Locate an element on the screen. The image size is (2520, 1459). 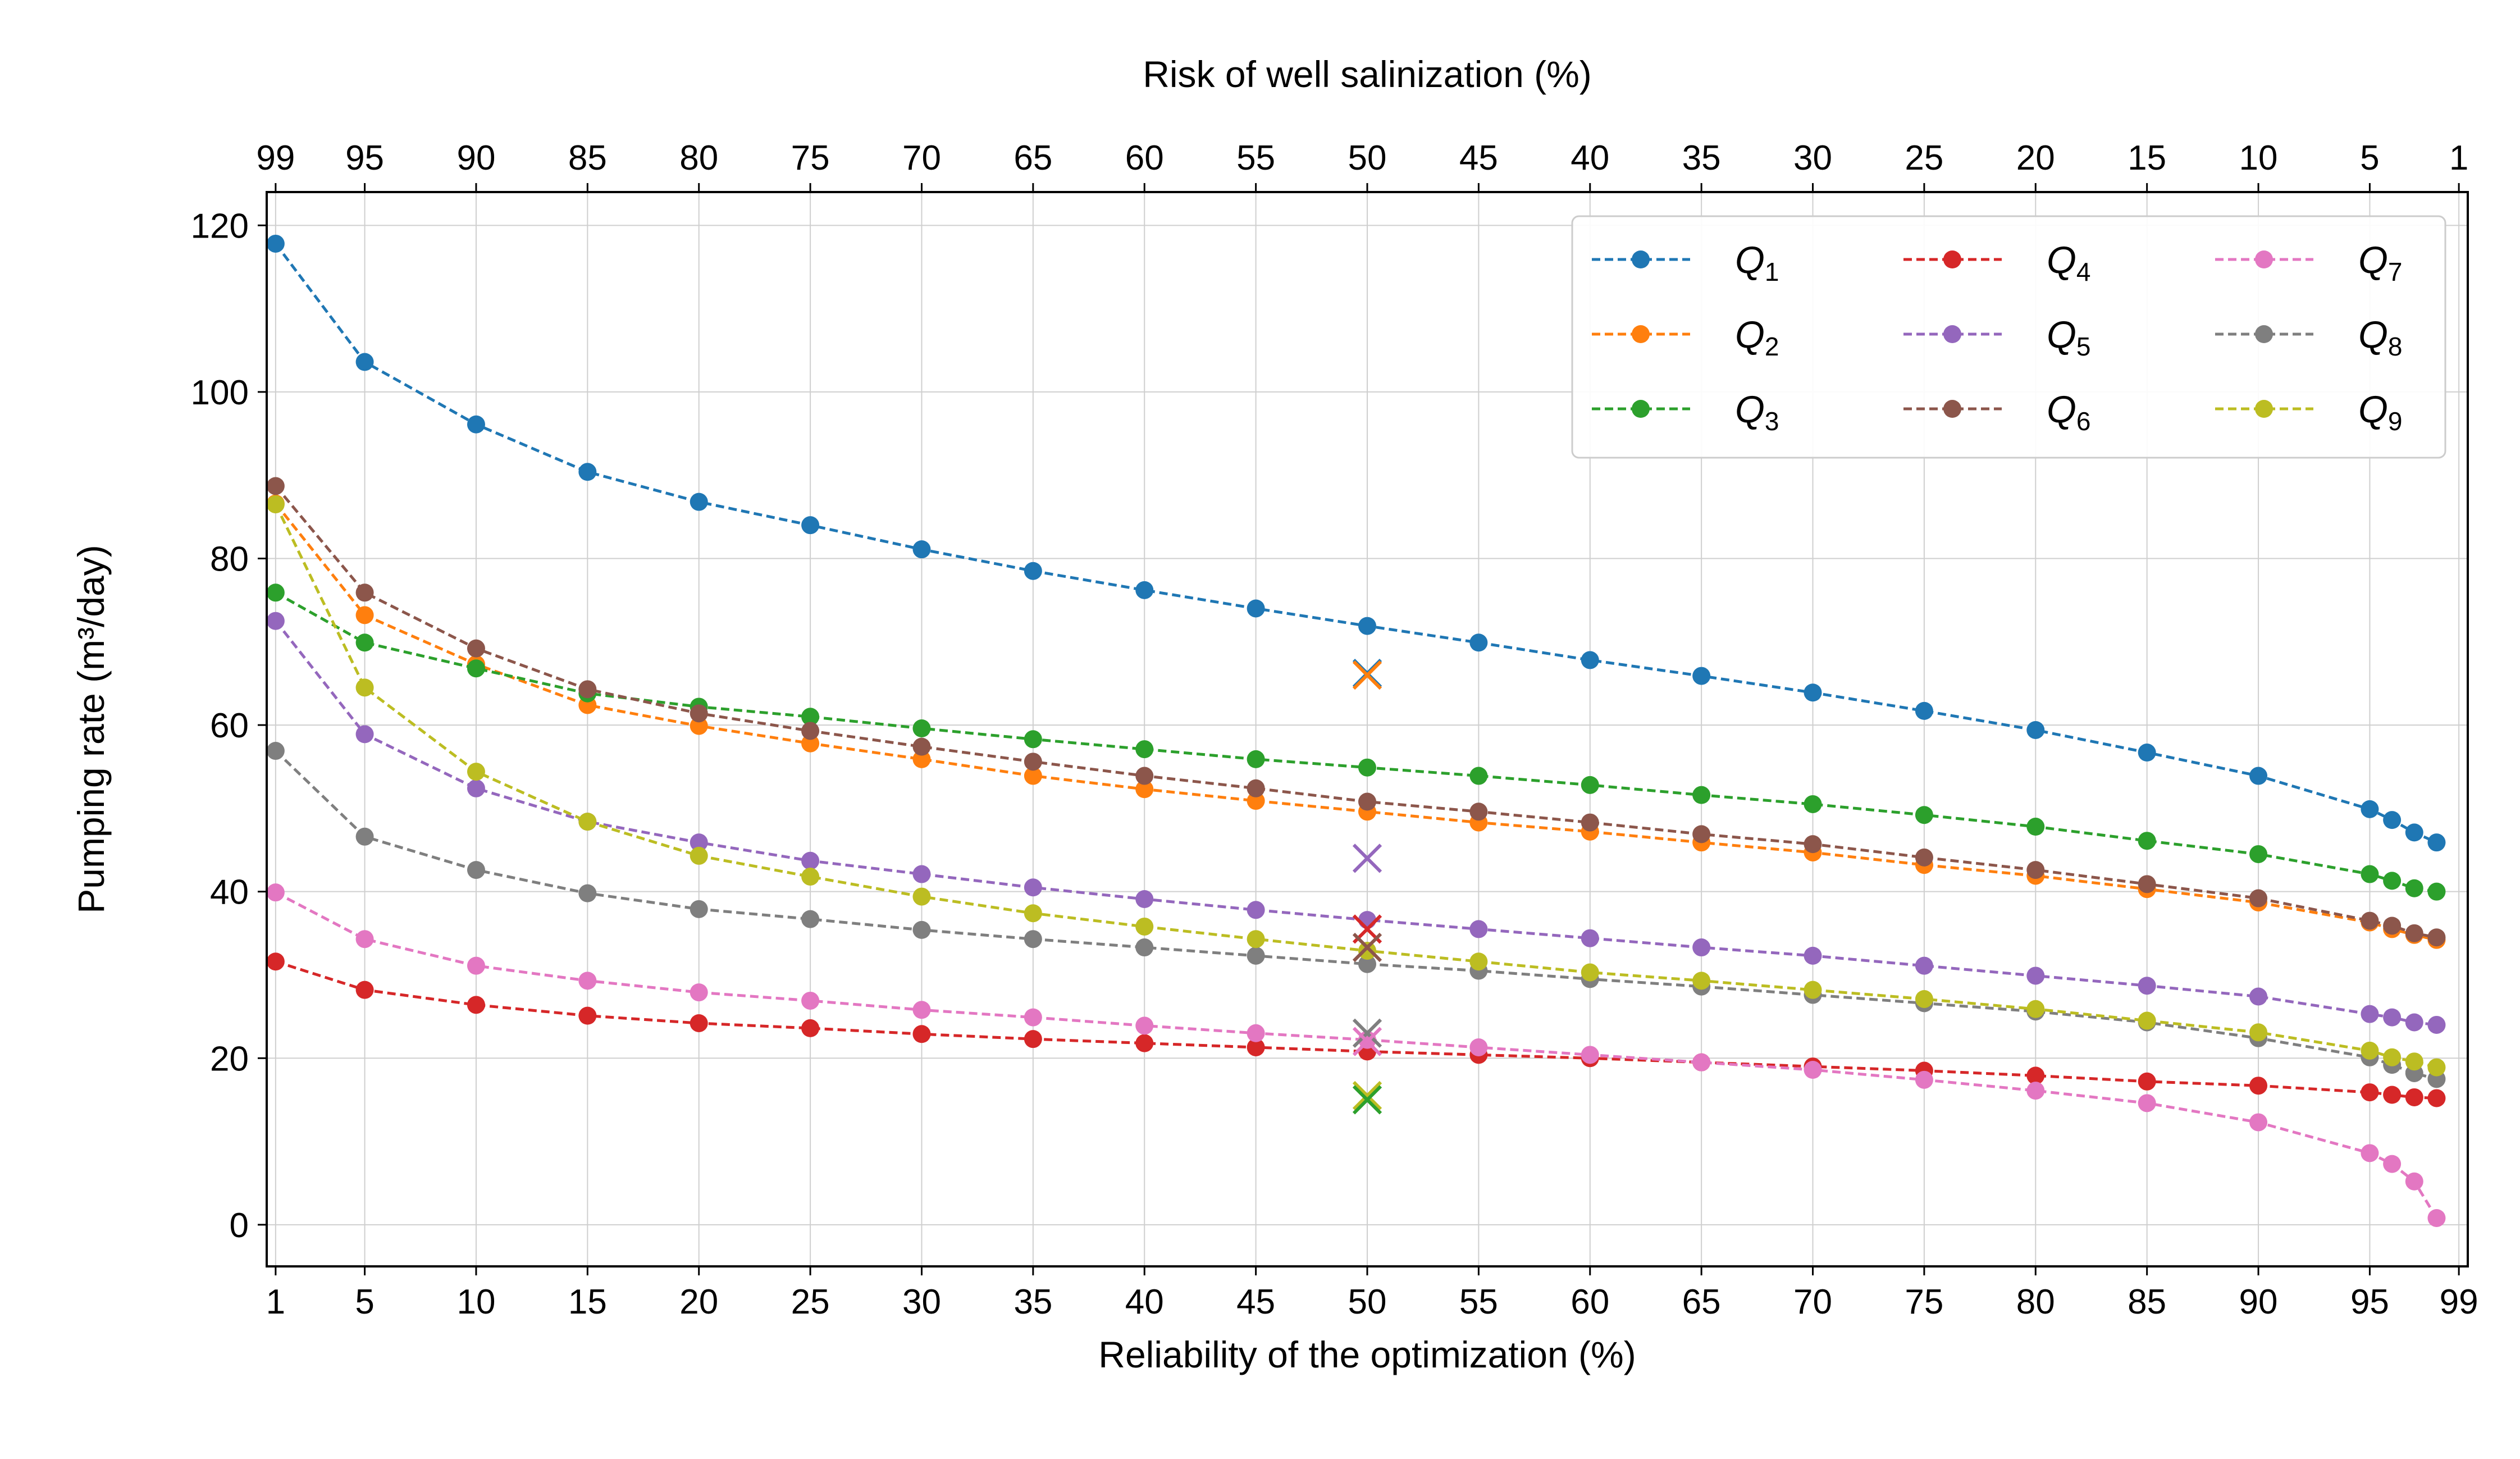
top-x-tick-label: 85 is located at coordinates (587, 158).